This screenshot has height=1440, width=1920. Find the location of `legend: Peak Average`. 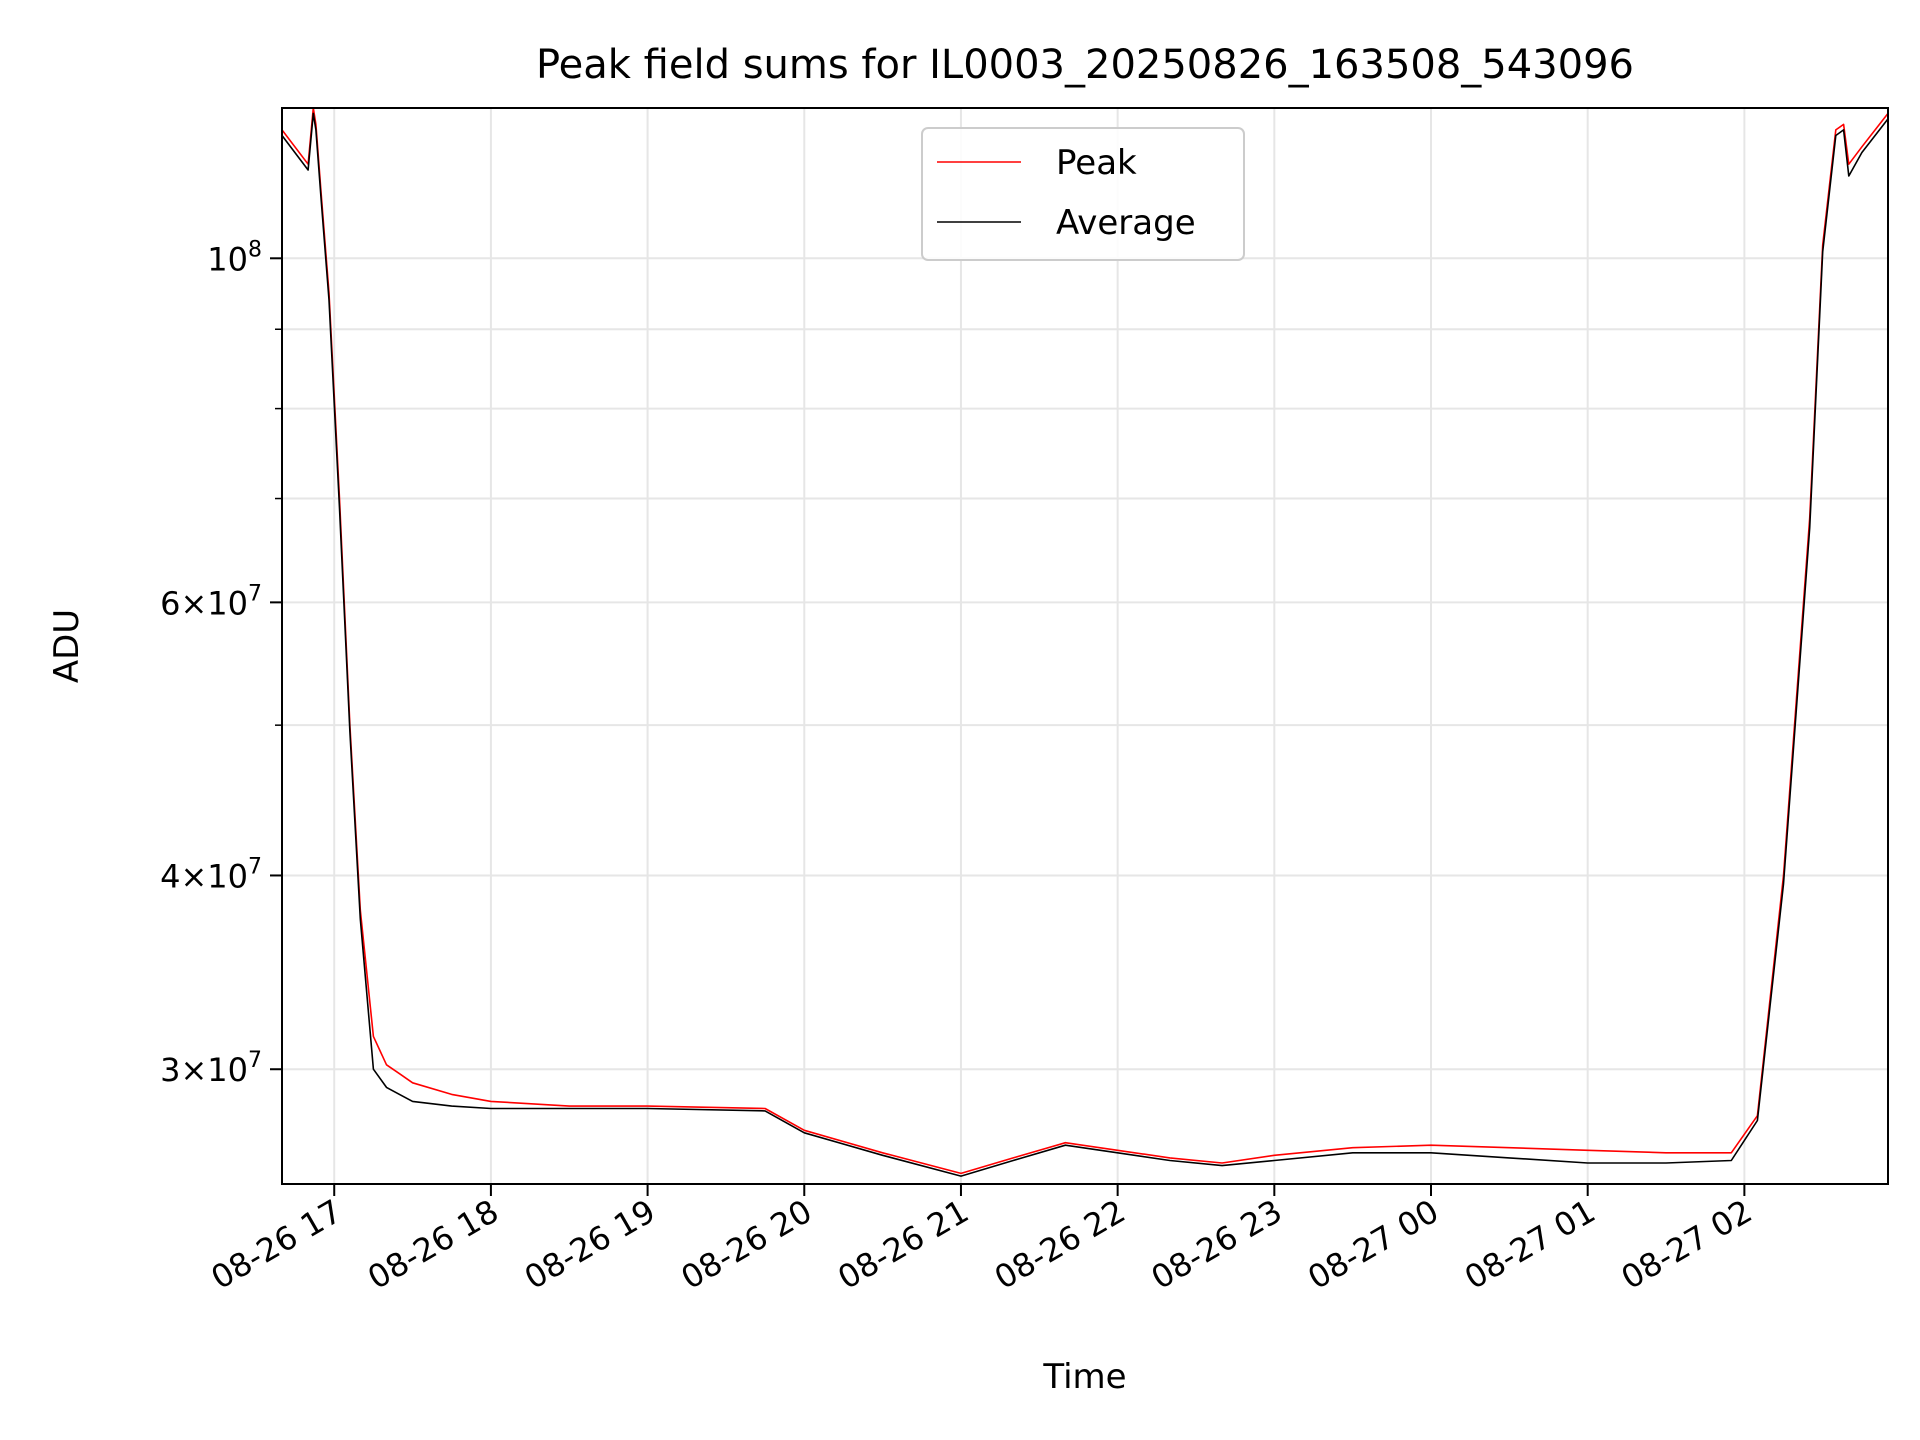

legend: Peak Average is located at coordinates (1083, 194).